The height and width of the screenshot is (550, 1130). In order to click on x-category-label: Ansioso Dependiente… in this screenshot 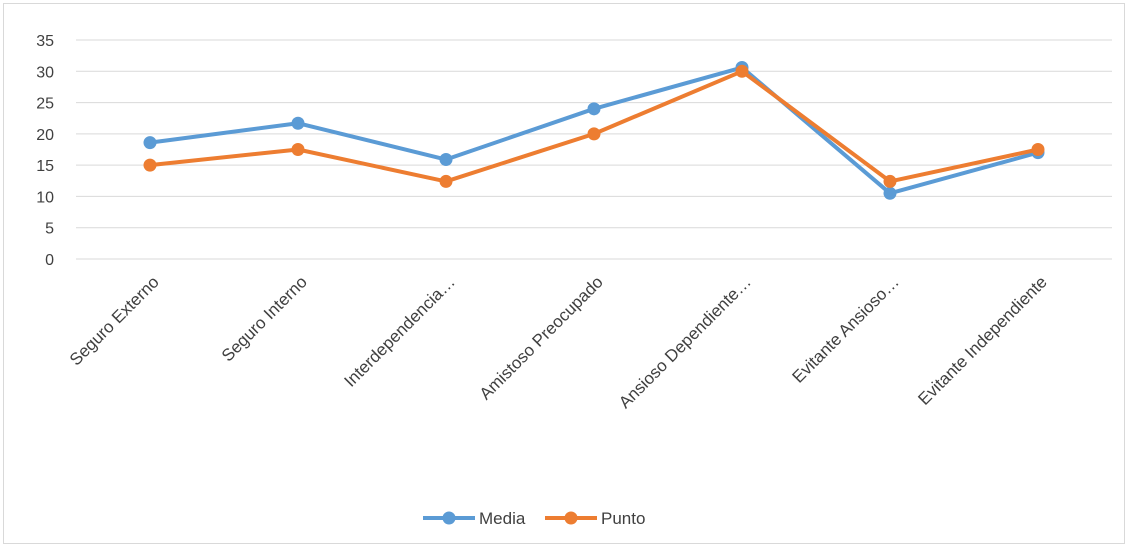, I will do `click(685, 342)`.